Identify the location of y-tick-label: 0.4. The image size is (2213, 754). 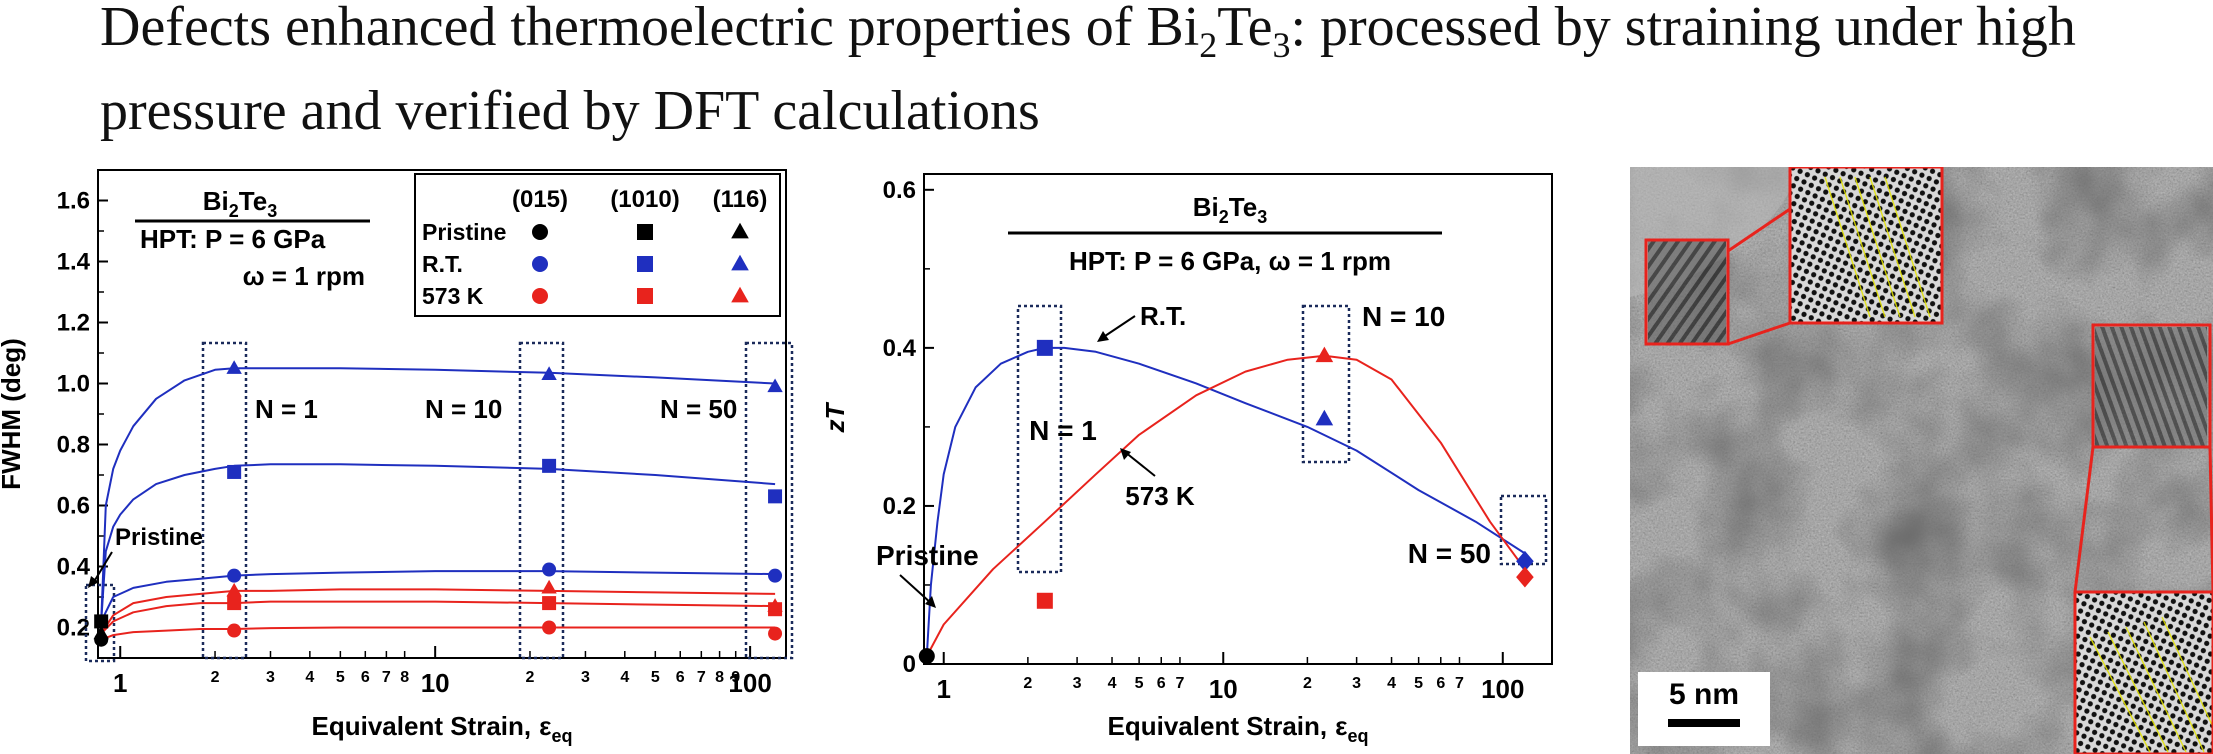
(74, 567).